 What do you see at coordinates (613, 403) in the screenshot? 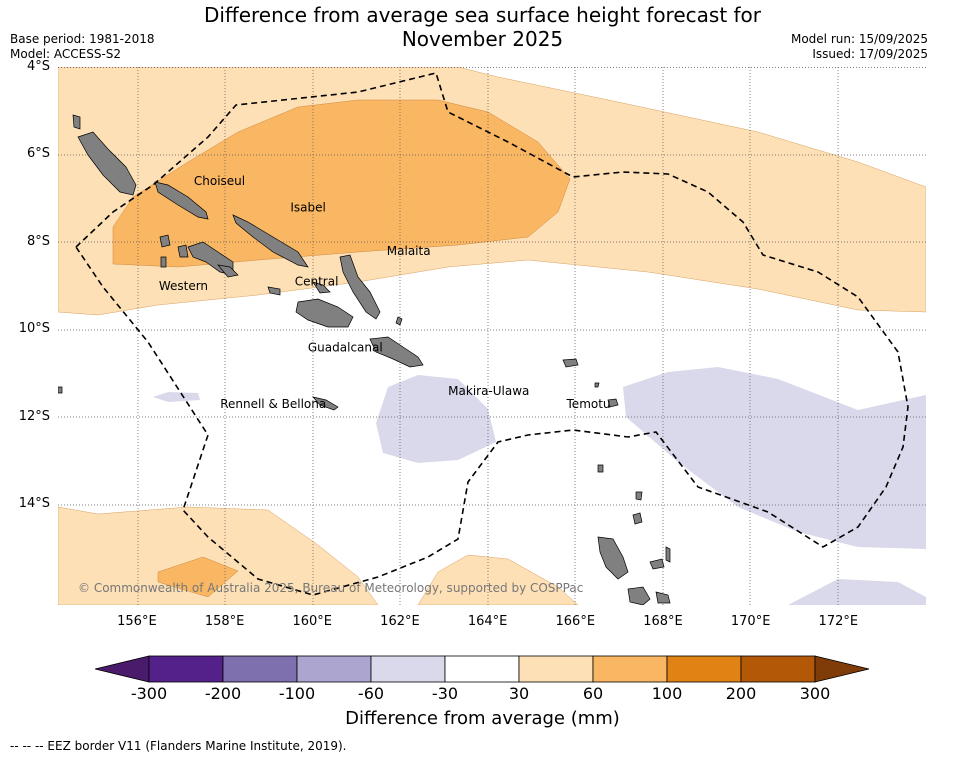
I see `island-vanikoro` at bounding box center [613, 403].